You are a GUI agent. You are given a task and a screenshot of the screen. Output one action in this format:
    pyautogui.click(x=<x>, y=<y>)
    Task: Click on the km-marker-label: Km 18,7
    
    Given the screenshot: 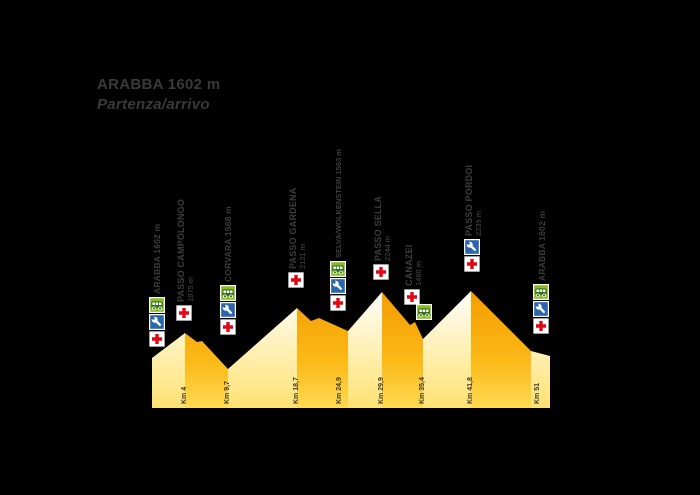 What is the action you would take?
    pyautogui.click(x=296, y=390)
    